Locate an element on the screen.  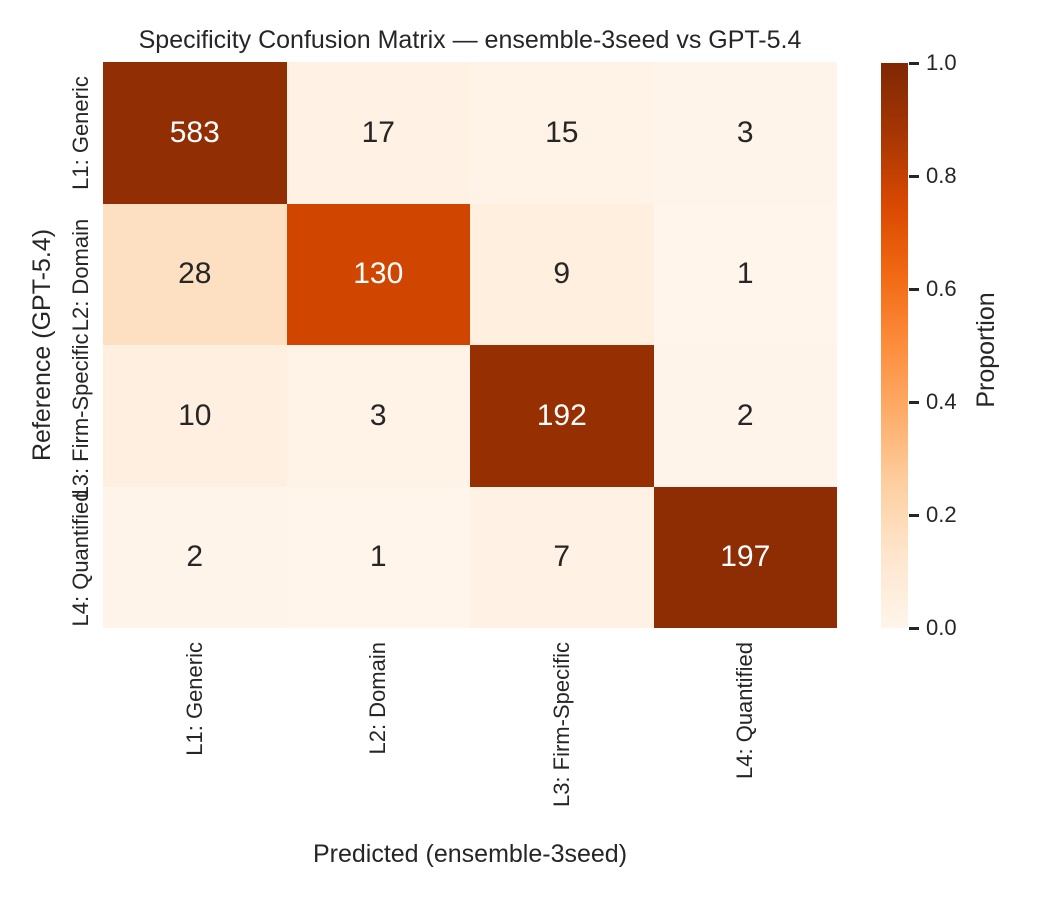
colorbar-tick-label: 0.0 is located at coordinates (941, 627).